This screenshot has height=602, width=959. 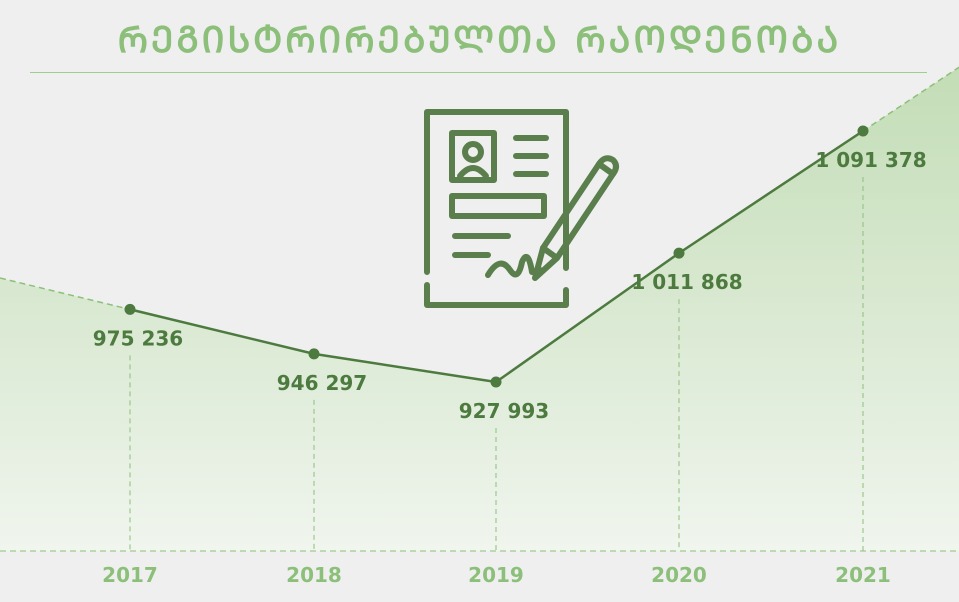 What do you see at coordinates (65, 294) in the screenshot?
I see `area-edge-left` at bounding box center [65, 294].